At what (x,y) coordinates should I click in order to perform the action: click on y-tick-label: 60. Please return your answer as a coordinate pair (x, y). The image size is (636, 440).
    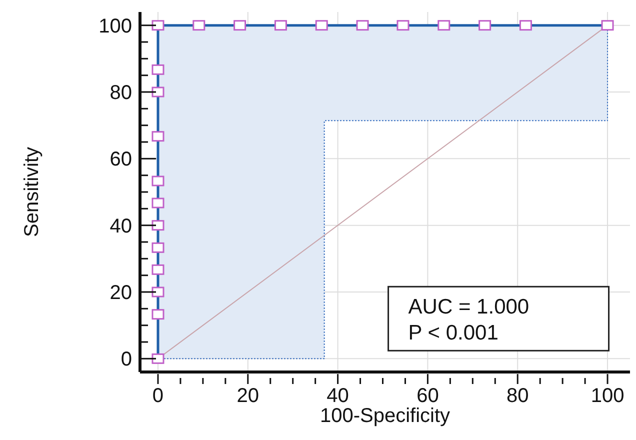
    Looking at the image, I should click on (121, 159).